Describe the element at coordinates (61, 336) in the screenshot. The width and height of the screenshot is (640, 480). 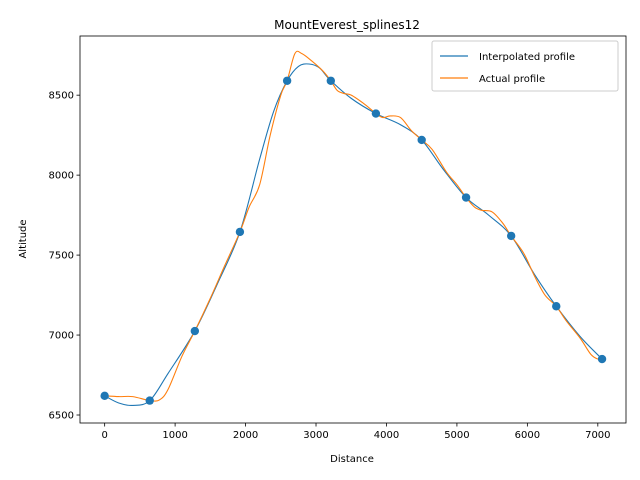
I see `y-tick-label: 7000` at that location.